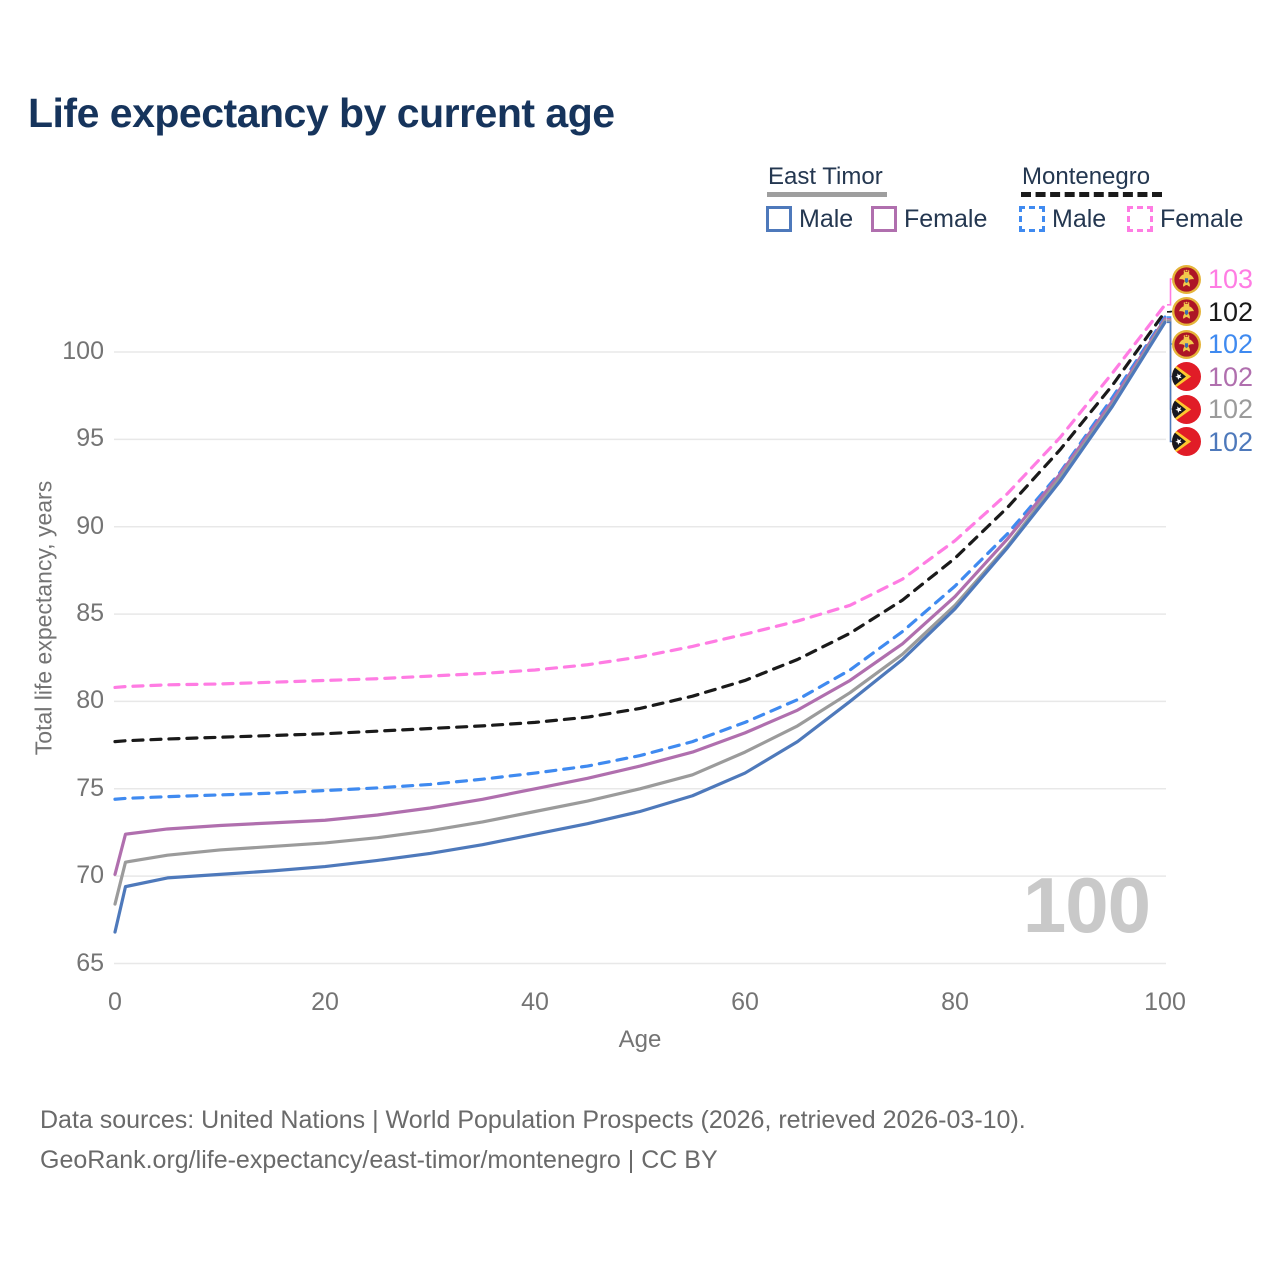 This screenshot has width=1280, height=1280. I want to click on end-label-east-timor-female: 102, so click(1212, 377).